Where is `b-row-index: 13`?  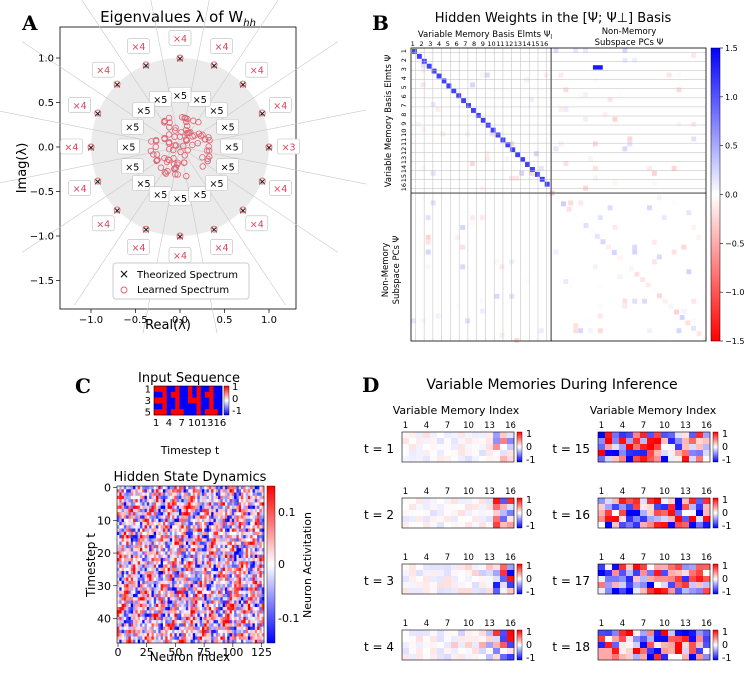
b-row-index: 13 is located at coordinates (404, 160).